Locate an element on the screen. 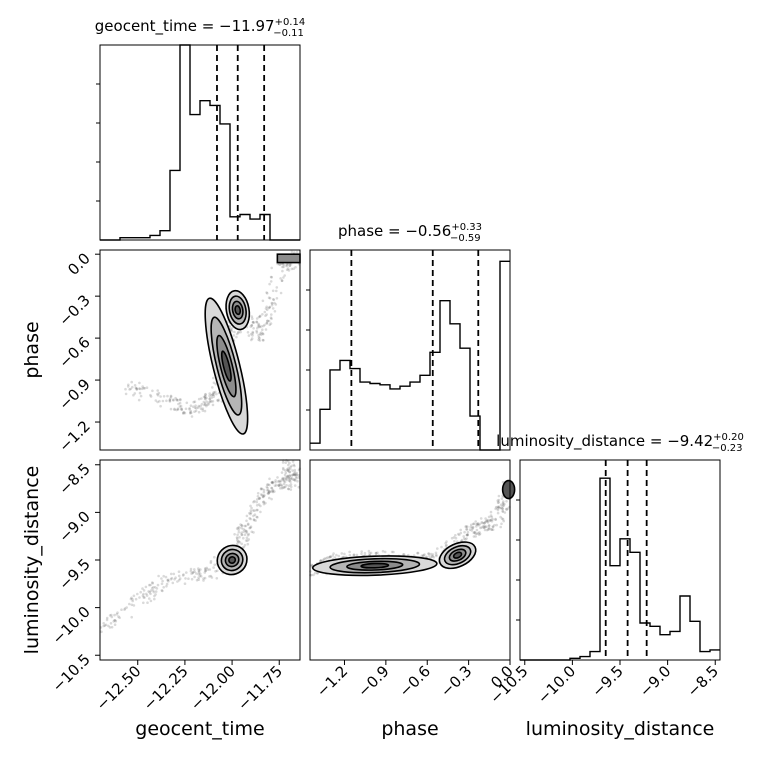 This screenshot has width=760, height=760. luminosity_distance-histogram-step is located at coordinates (620, 569).